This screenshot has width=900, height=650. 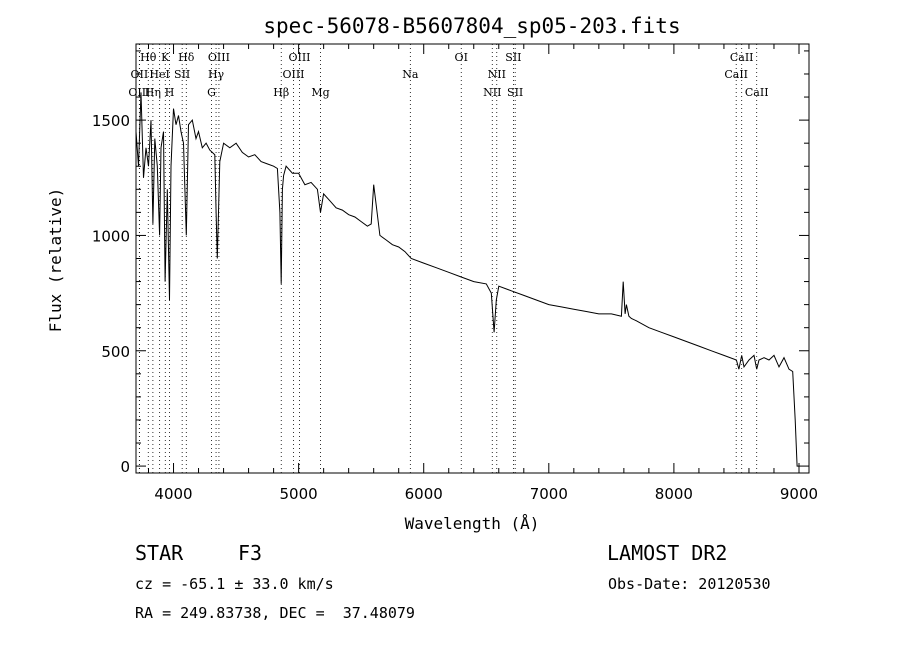 I want to click on line-label: Hγ, so click(x=216, y=74).